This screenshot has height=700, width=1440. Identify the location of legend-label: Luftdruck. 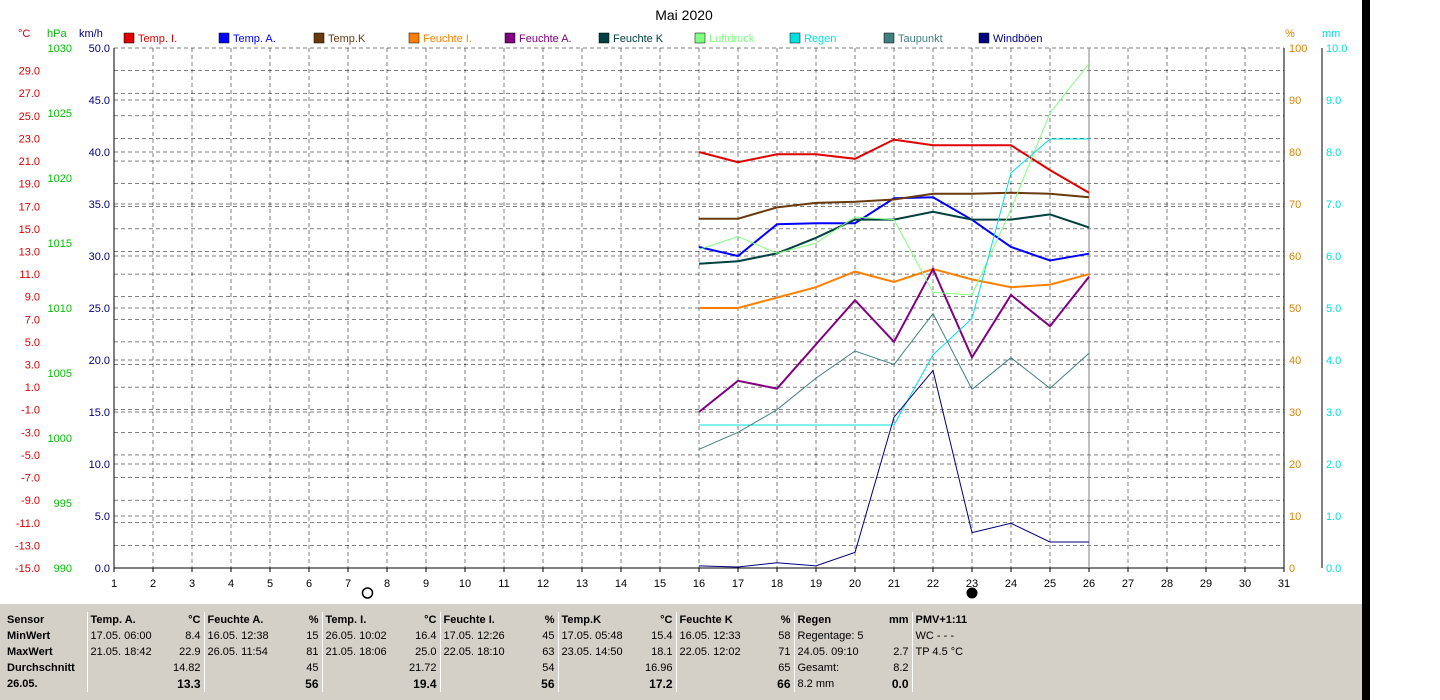
(732, 39).